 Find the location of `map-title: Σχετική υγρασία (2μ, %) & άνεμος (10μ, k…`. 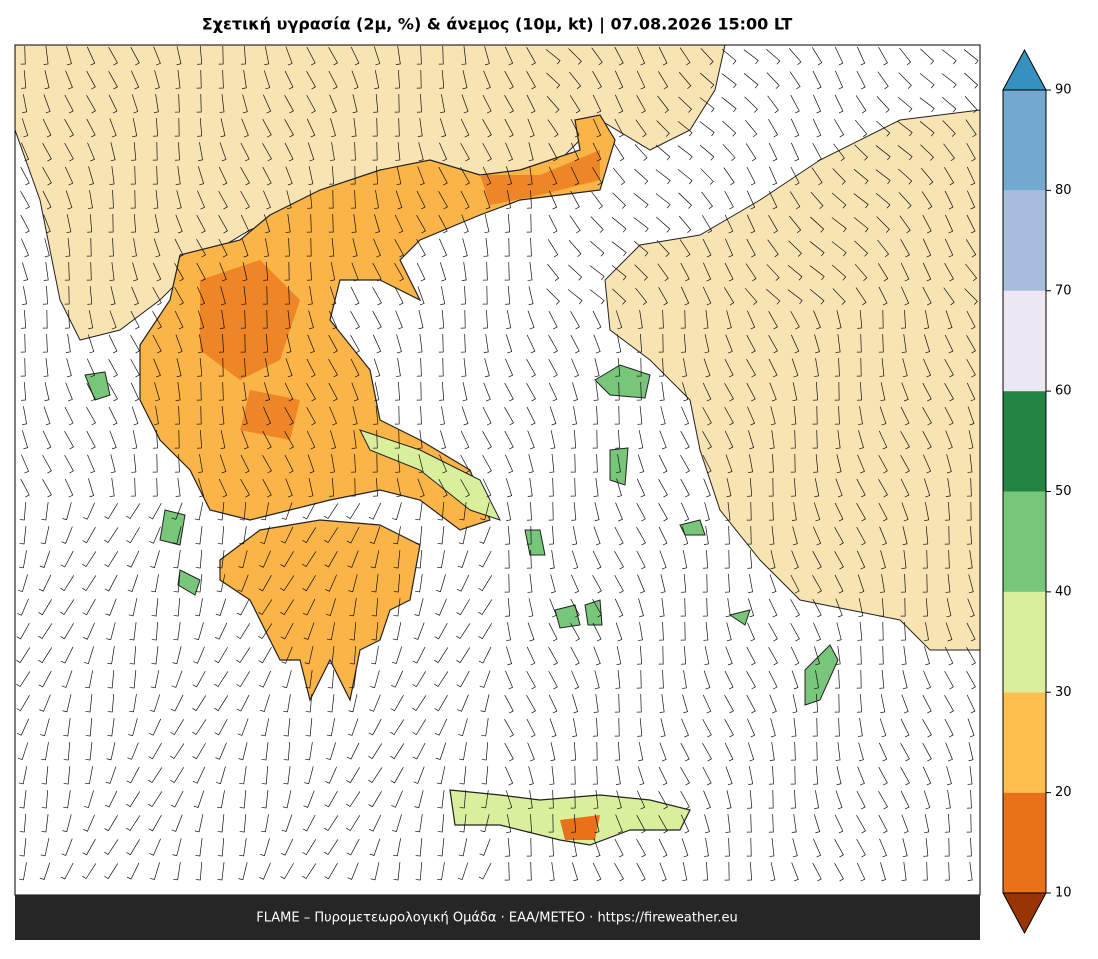

map-title: Σχετική υγρασία (2μ, %) & άνεμος (10μ, k… is located at coordinates (497, 25).